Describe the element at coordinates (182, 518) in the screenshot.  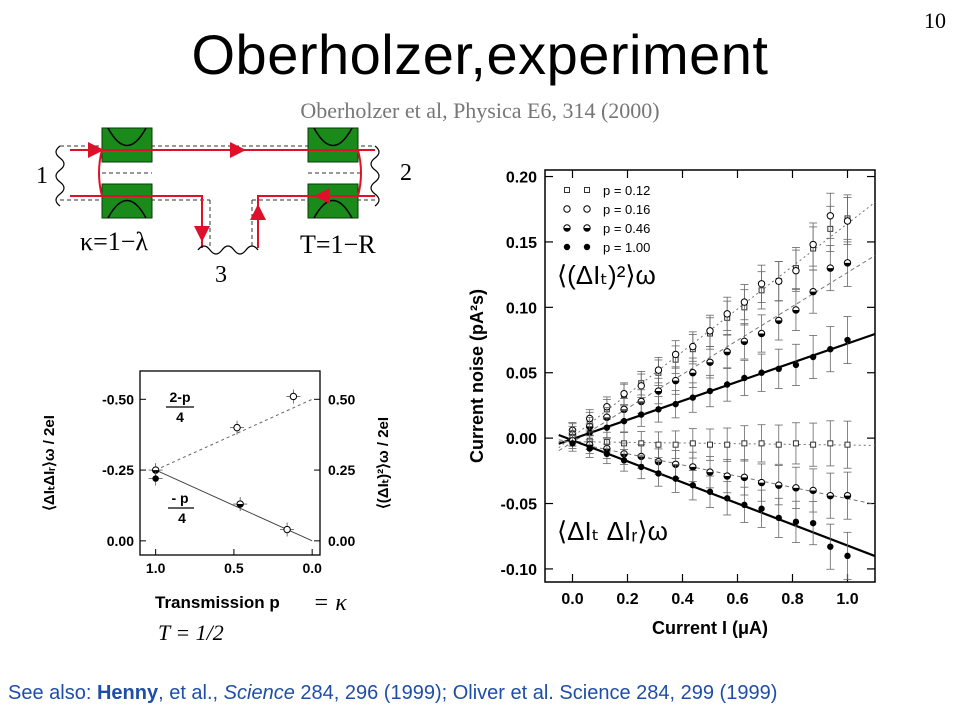
I see `annotation-lower-denominator: 4` at that location.